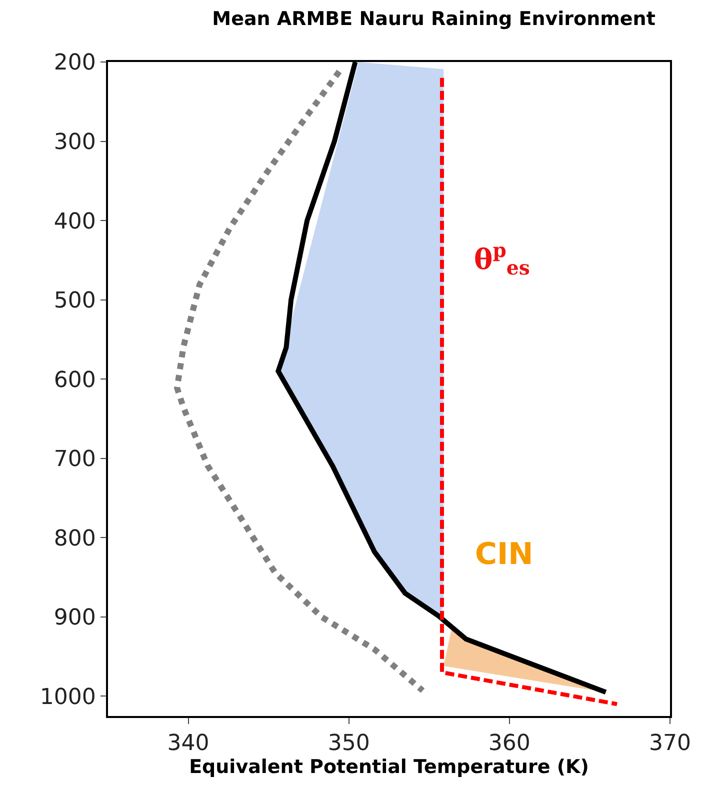 Image resolution: width=723 pixels, height=795 pixels. Describe the element at coordinates (75, 301) in the screenshot. I see `y-tick-label: 500` at that location.